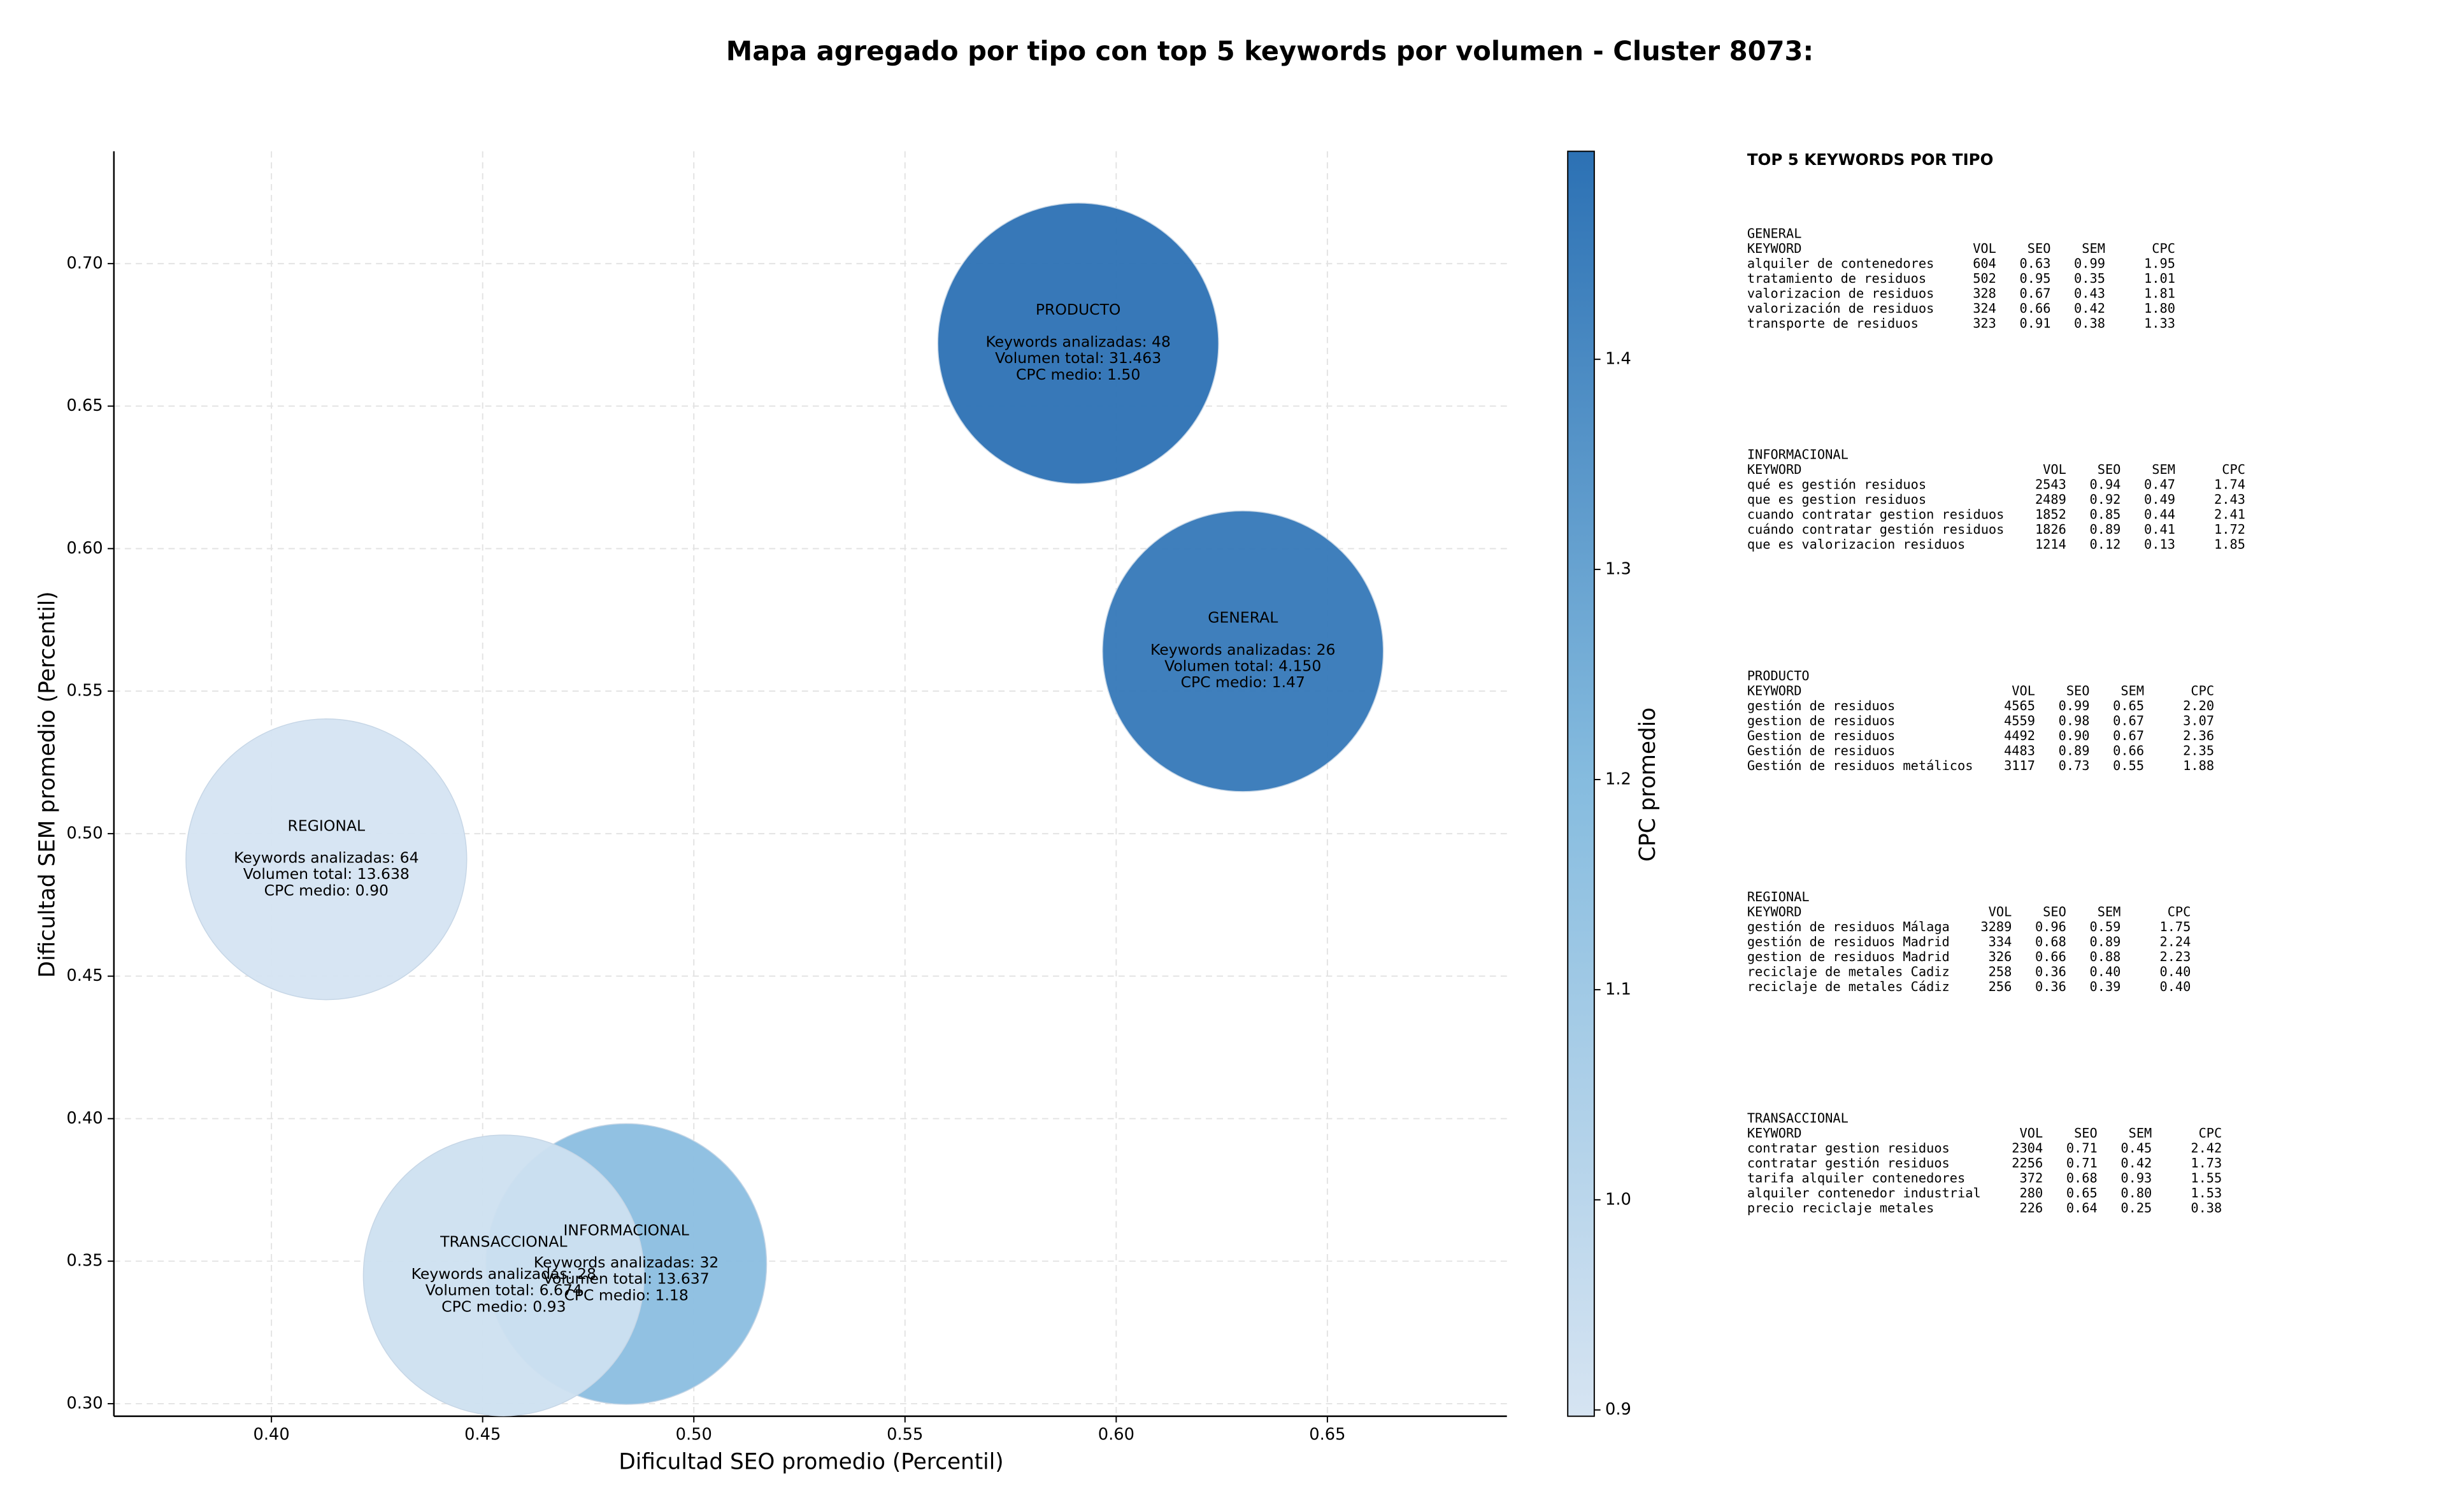 The width and height of the screenshot is (2446, 1512). I want to click on table-cell: 2.20, so click(2198, 705).